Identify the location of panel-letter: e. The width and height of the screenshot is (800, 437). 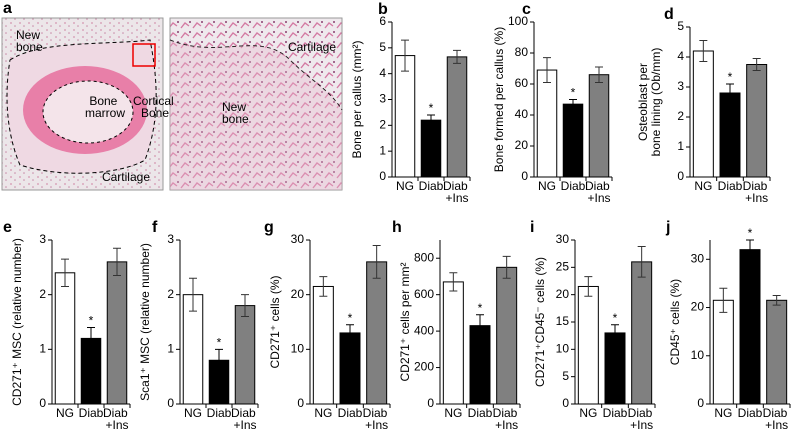
(7, 227).